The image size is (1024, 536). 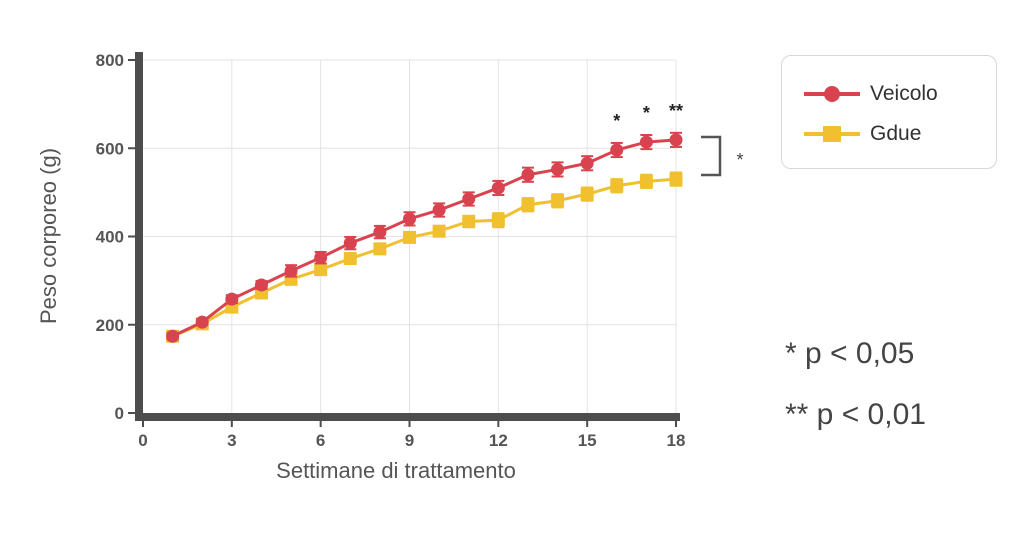 What do you see at coordinates (739, 160) in the screenshot?
I see `bracket-label: *` at bounding box center [739, 160].